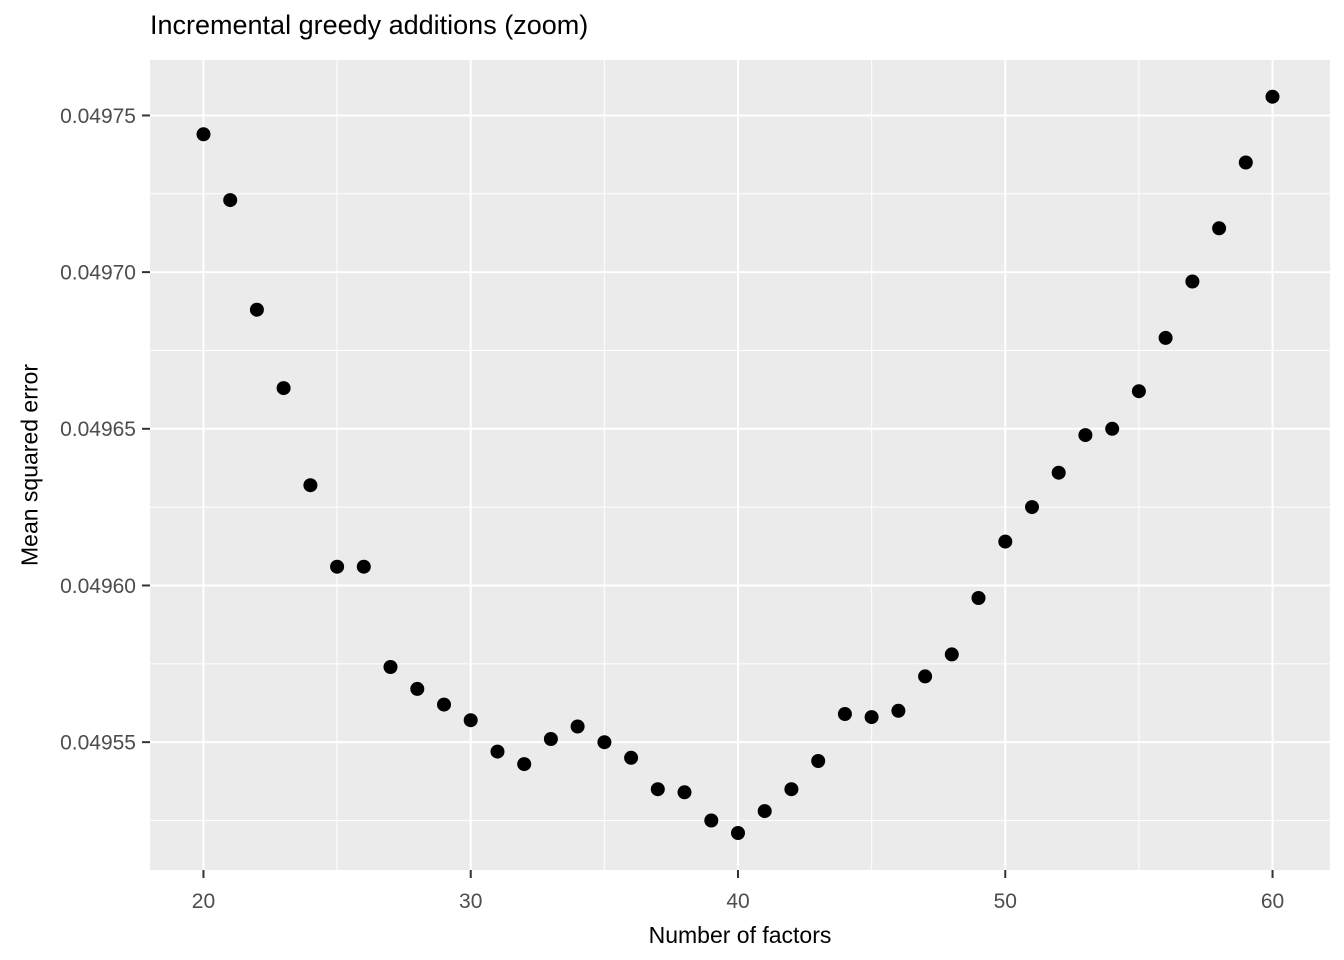 Image resolution: width=1344 pixels, height=960 pixels. Describe the element at coordinates (470, 901) in the screenshot. I see `x-tick-label: 30` at that location.